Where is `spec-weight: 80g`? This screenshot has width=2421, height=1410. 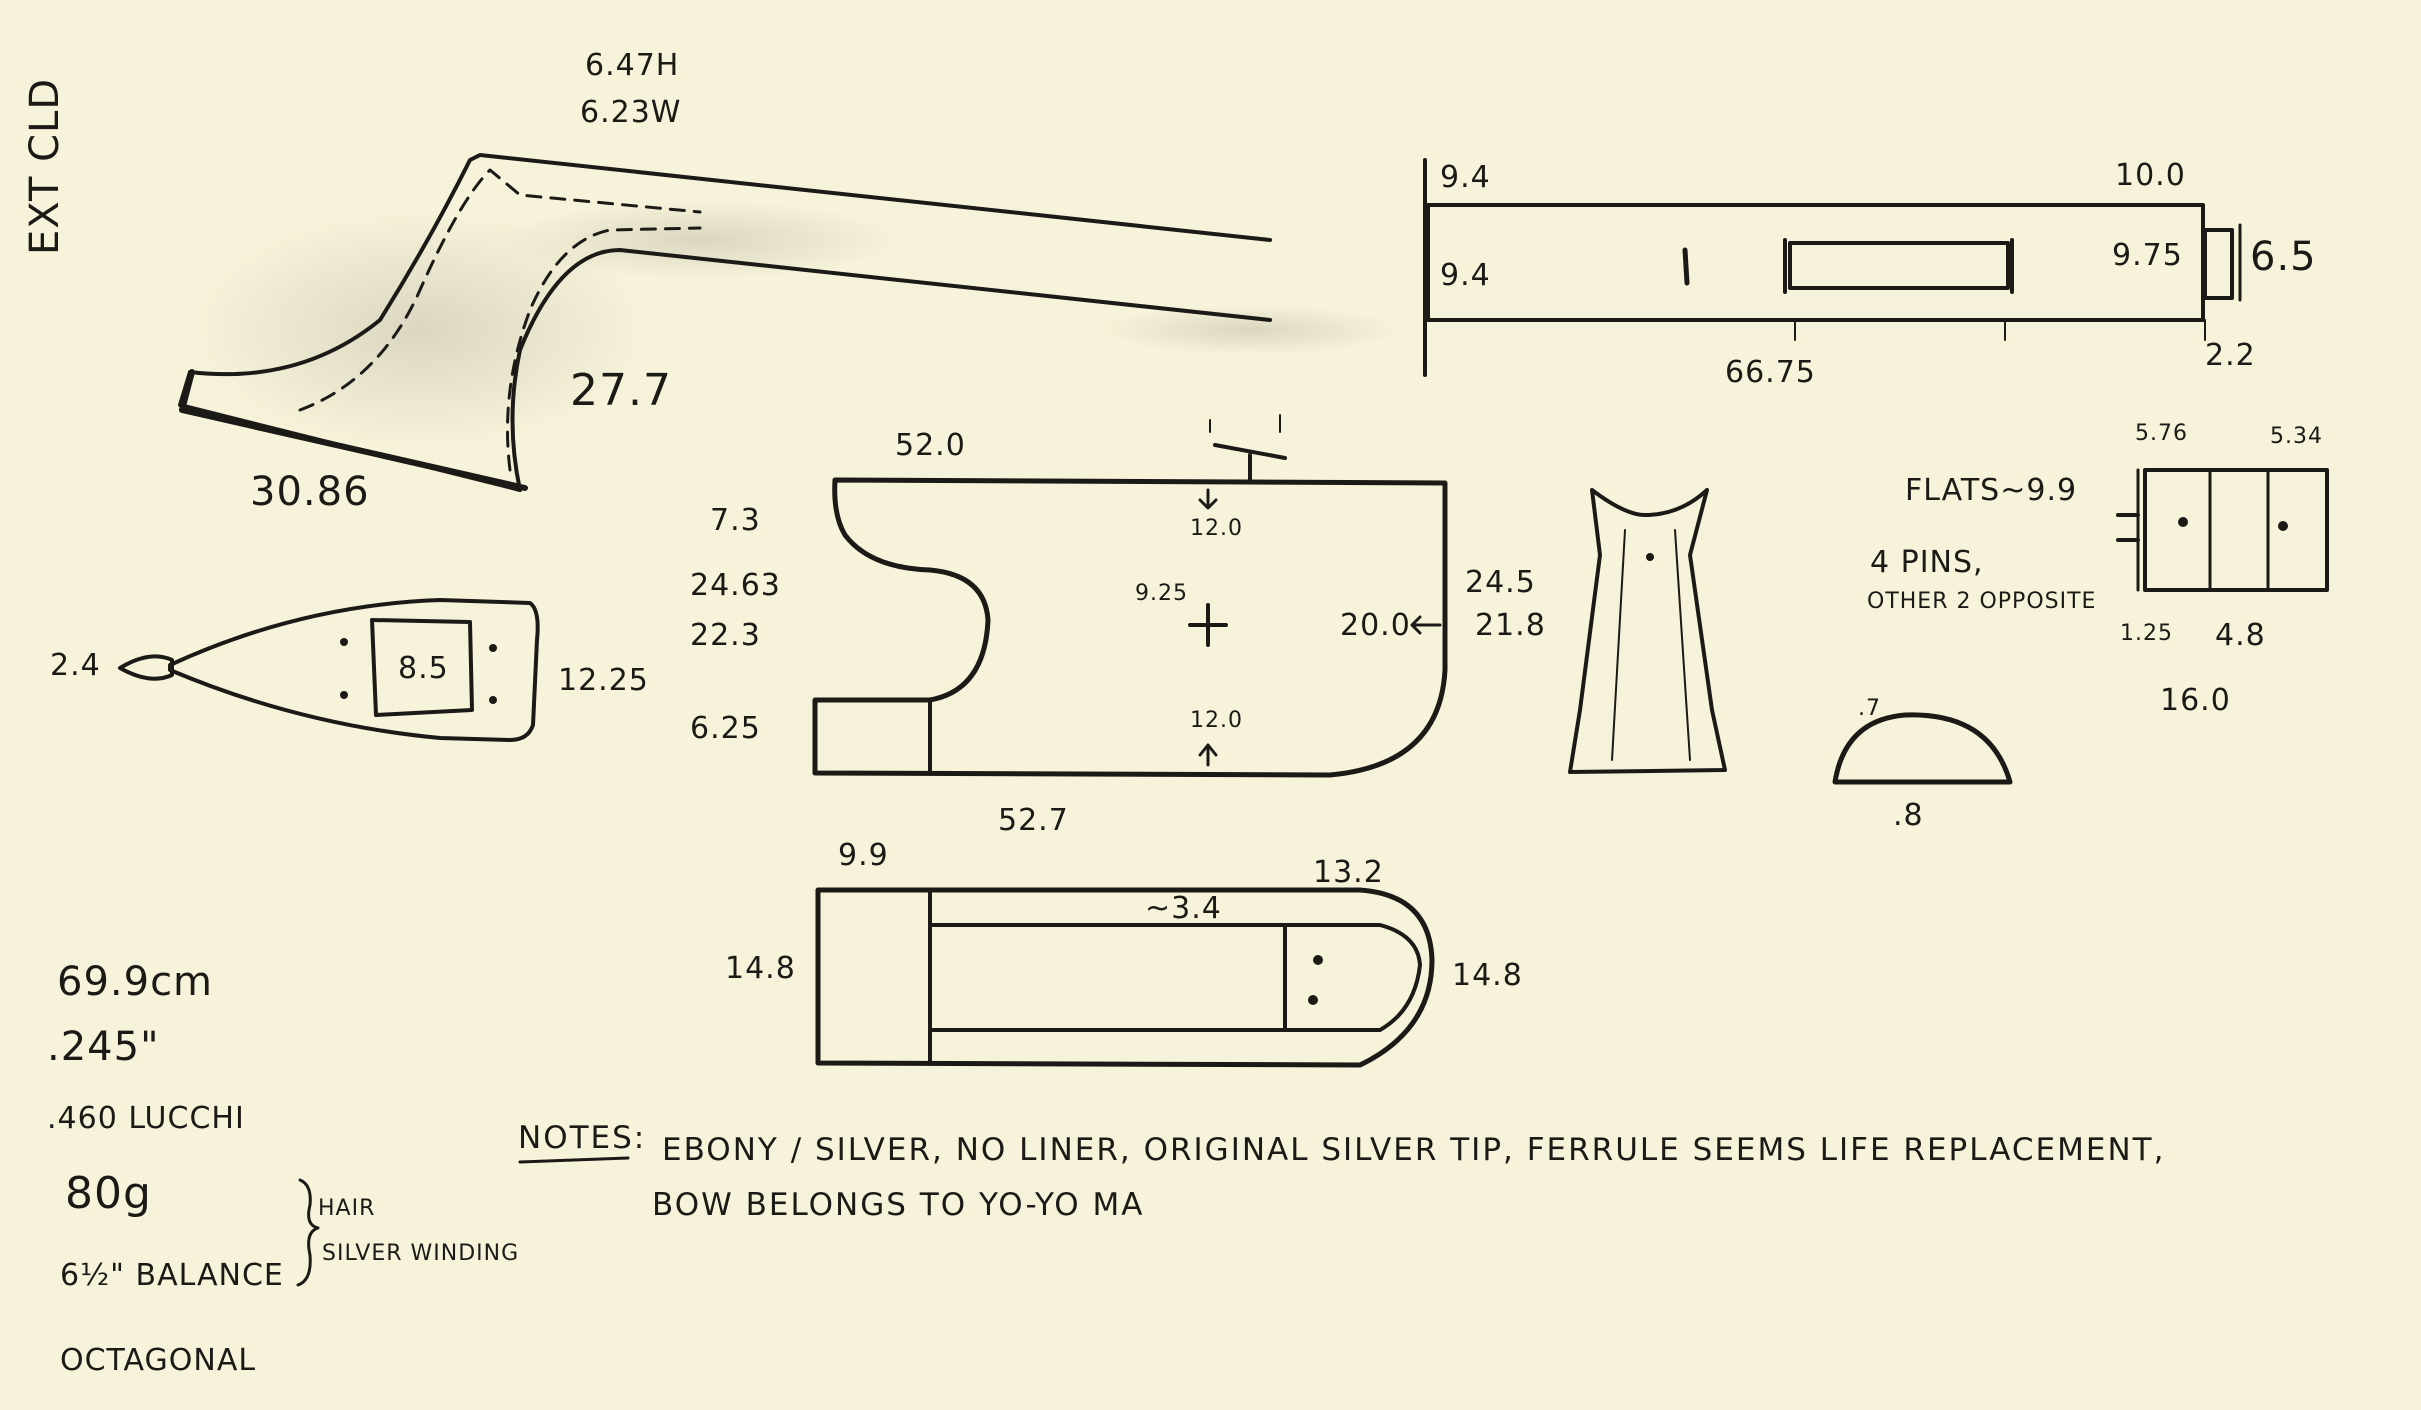 spec-weight: 80g is located at coordinates (108, 1193).